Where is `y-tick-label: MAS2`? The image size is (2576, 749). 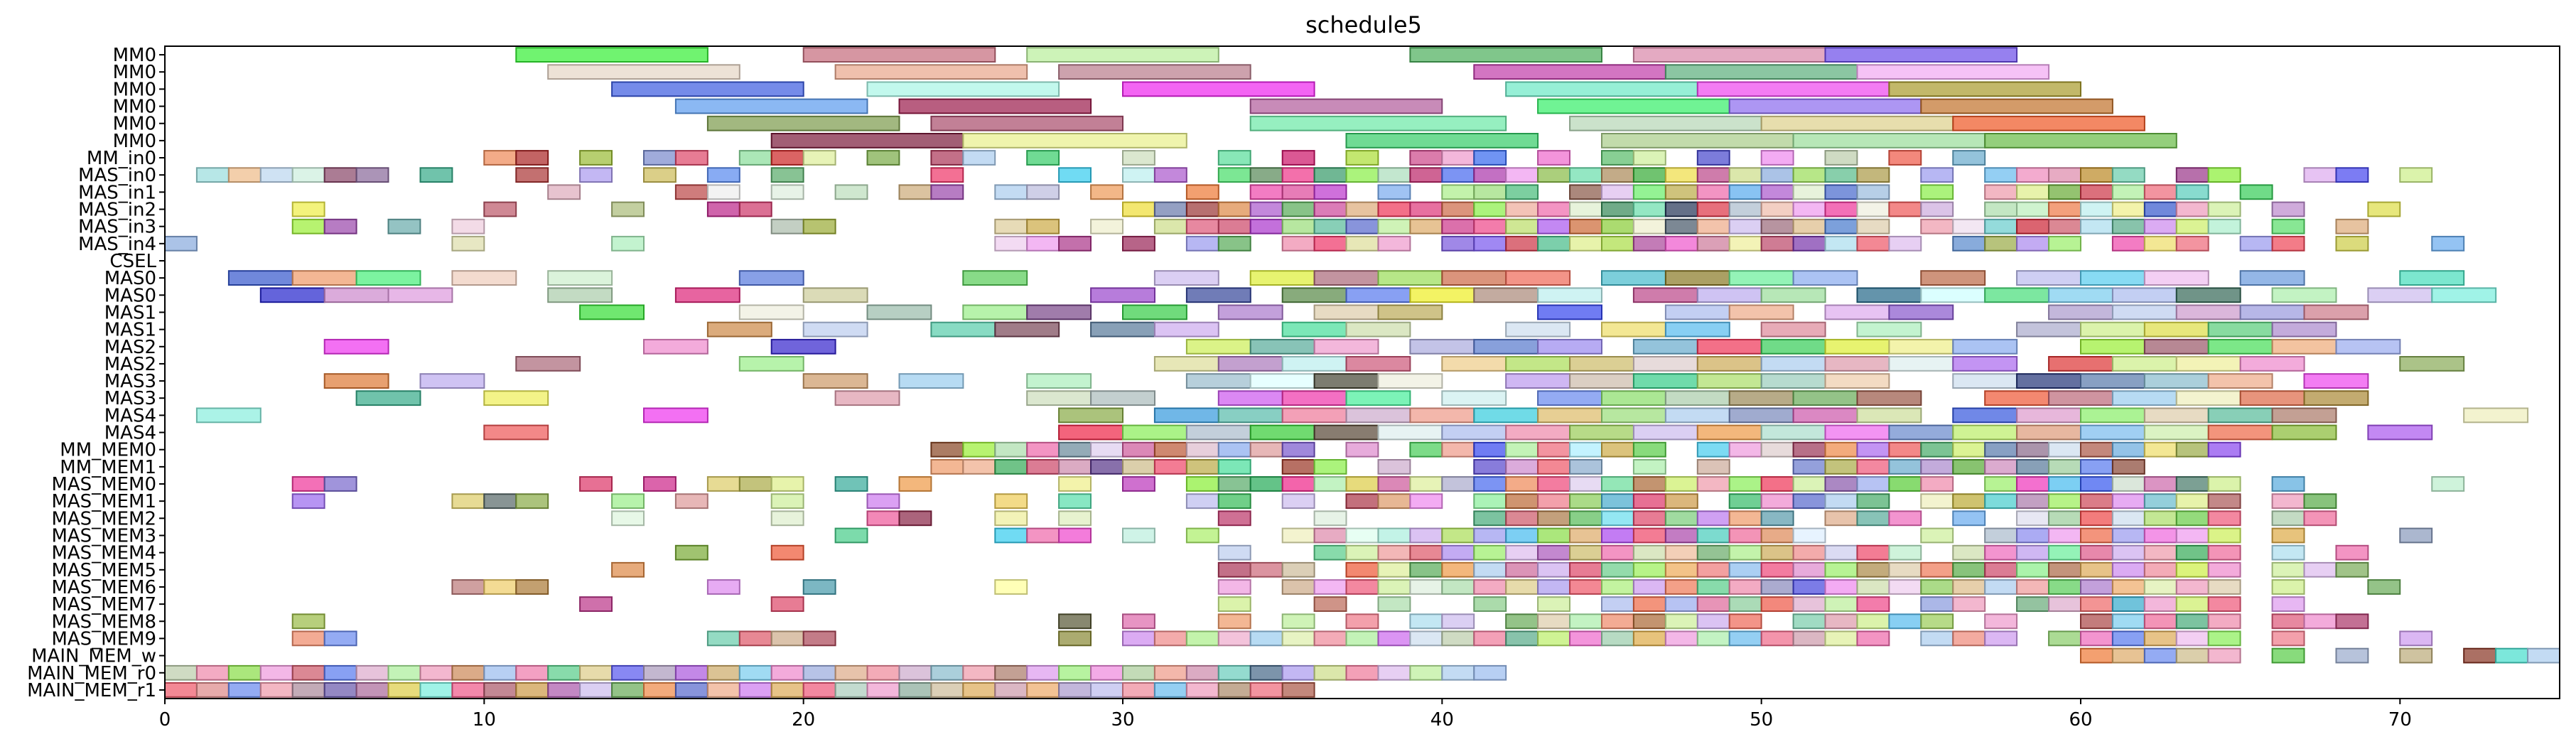
y-tick-label: MAS2 is located at coordinates (130, 347).